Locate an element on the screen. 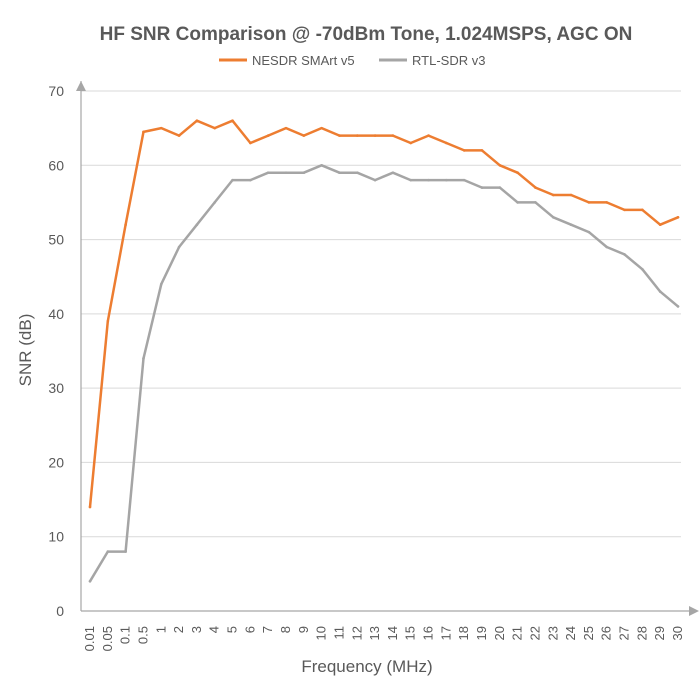 The height and width of the screenshot is (700, 700). x-tick-label: 30 is located at coordinates (677, 633).